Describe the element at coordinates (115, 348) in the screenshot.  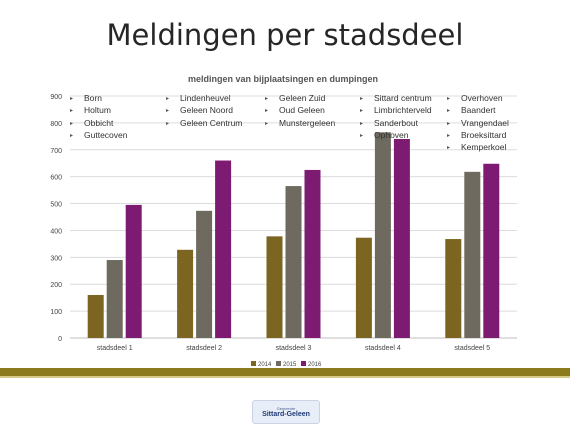
I see `x-tick-label: stadsdeel 1` at that location.